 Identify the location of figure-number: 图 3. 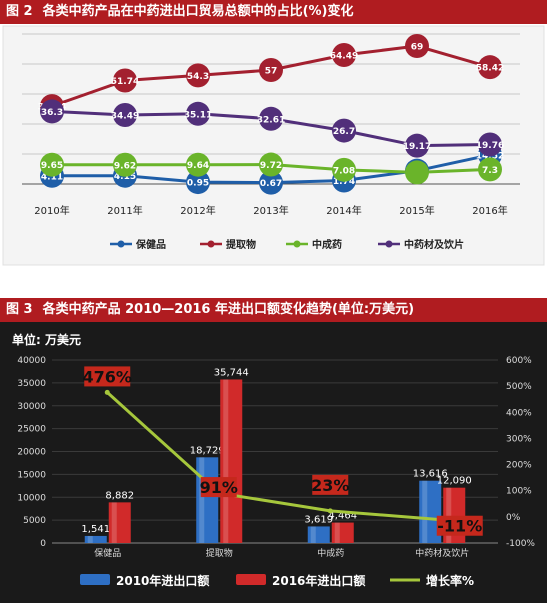
(19, 309).